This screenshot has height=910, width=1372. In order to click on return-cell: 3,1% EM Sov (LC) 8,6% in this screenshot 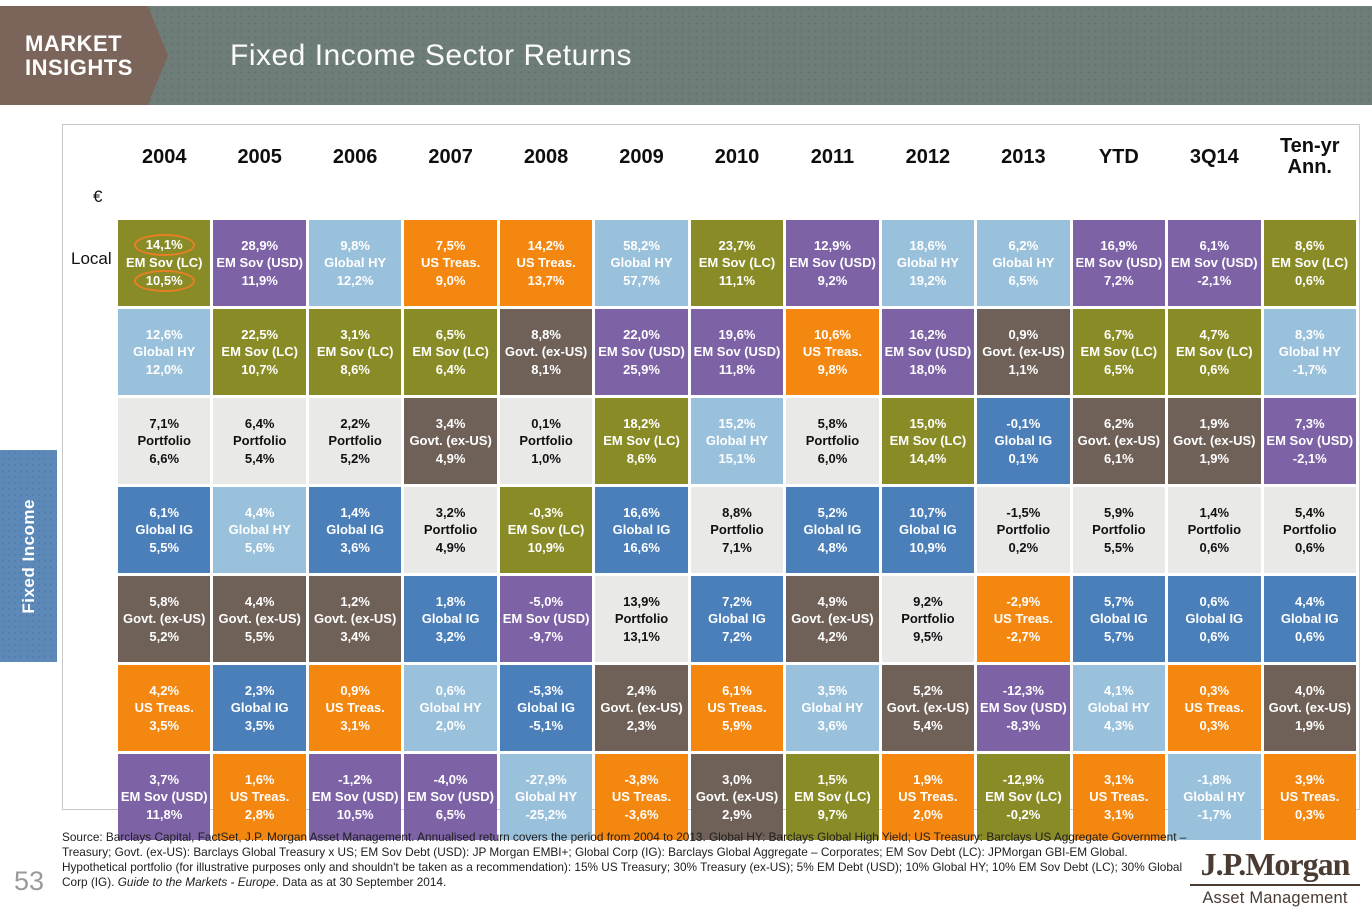, I will do `click(355, 352)`.